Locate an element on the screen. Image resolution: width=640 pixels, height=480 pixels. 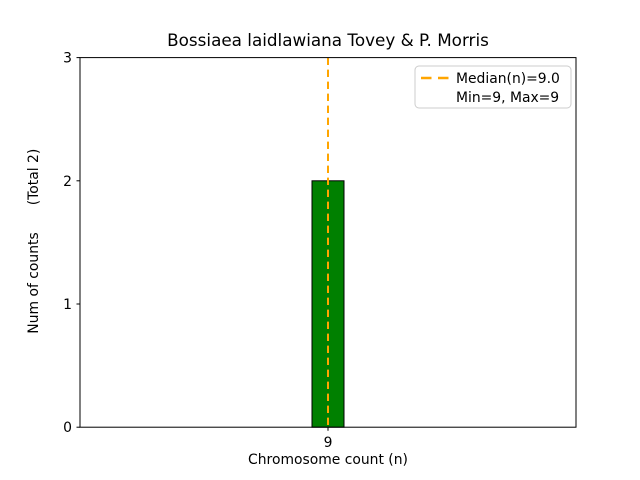
x-axis-ticks: 9 is located at coordinates (328, 439).